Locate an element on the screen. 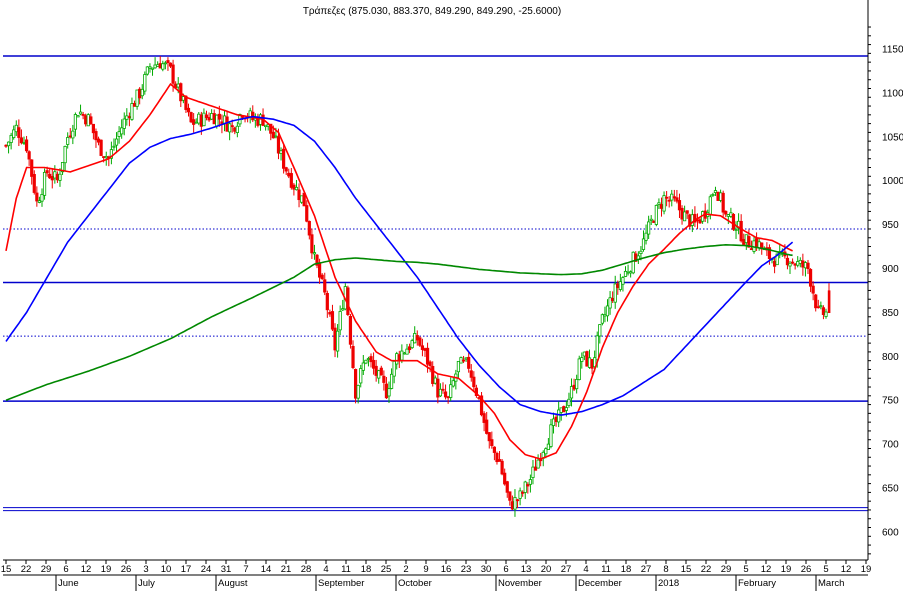 Image resolution: width=903 pixels, height=591 pixels. x-month-label: February is located at coordinates (757, 583).